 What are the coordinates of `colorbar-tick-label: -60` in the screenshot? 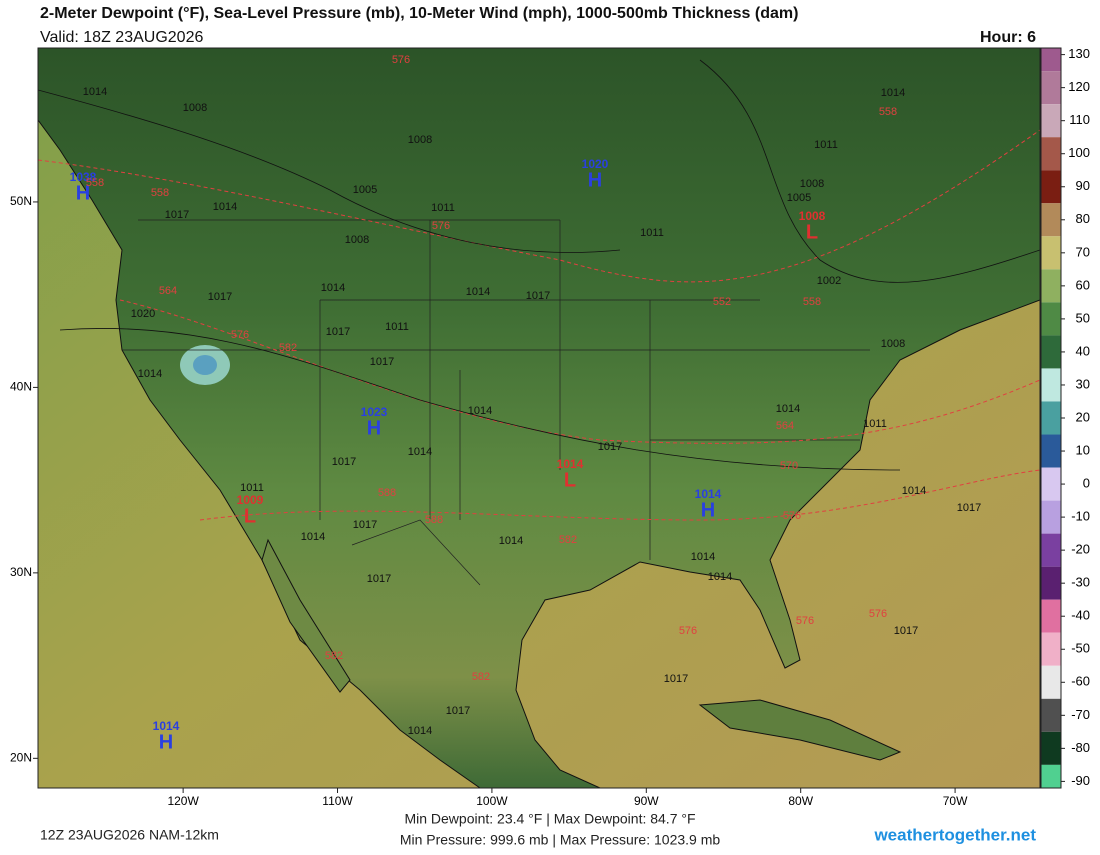 It's located at (1080, 681).